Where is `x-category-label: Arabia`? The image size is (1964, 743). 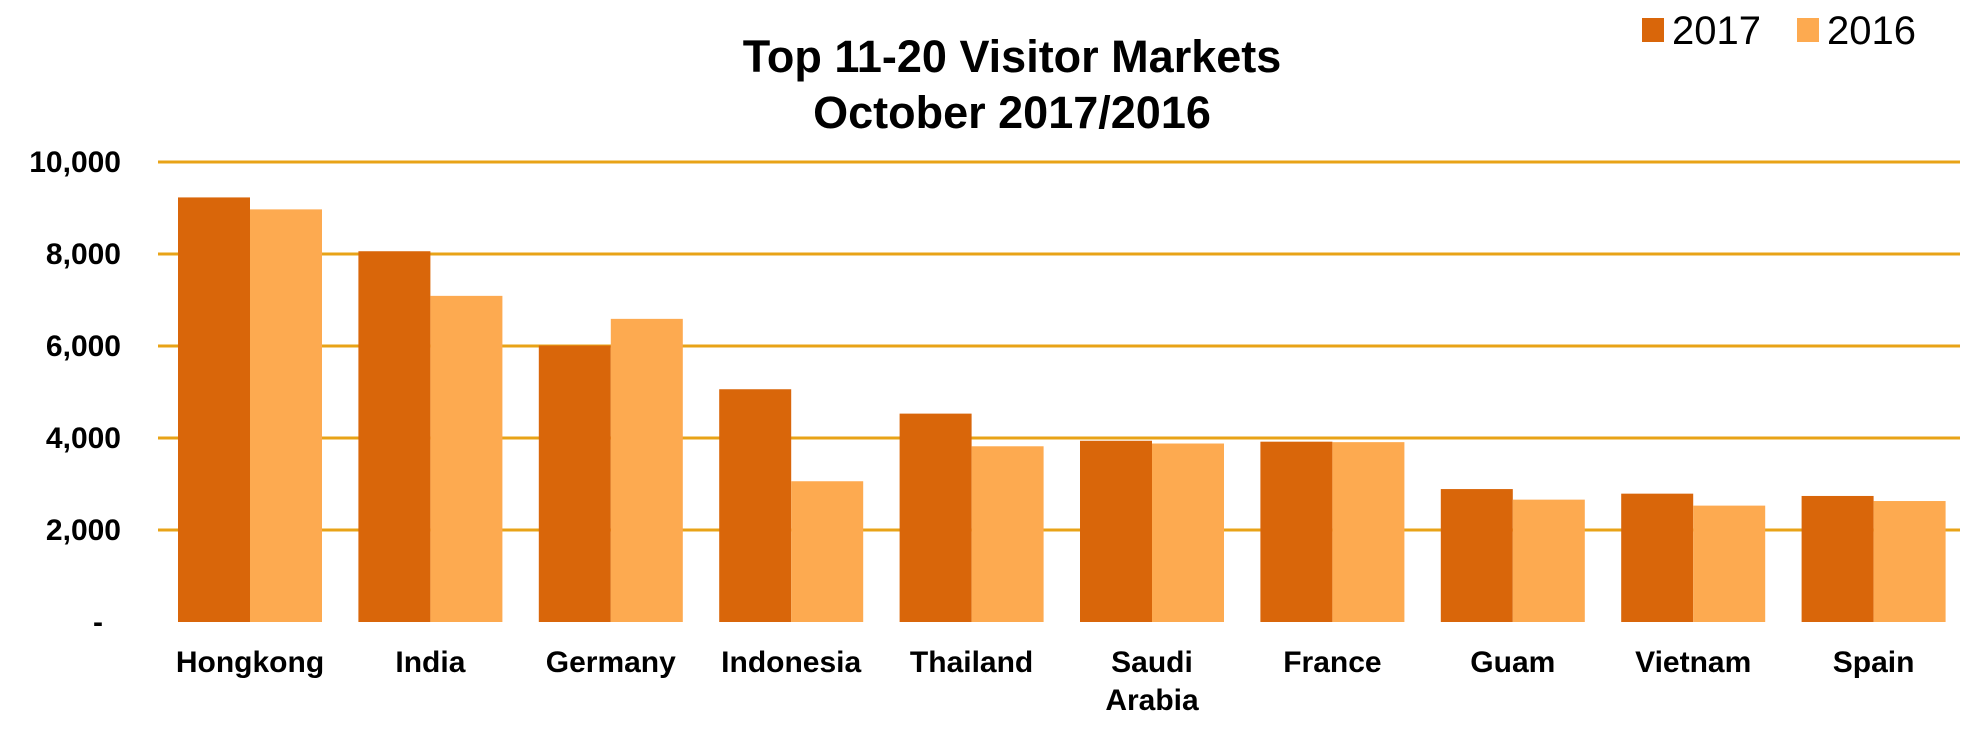 x-category-label: Arabia is located at coordinates (1152, 700).